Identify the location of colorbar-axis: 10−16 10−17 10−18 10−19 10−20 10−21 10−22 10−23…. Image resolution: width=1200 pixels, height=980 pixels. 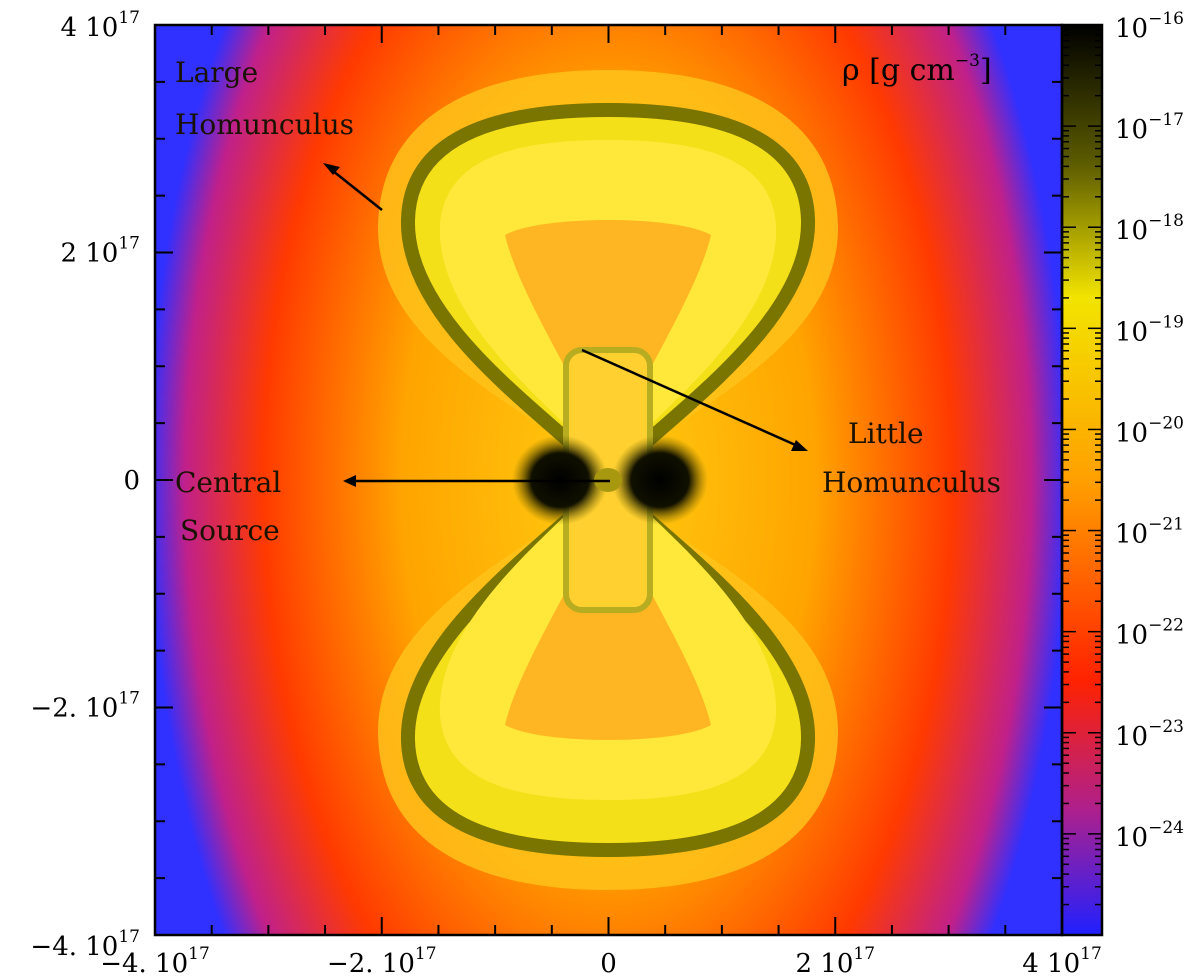
(1123, 472).